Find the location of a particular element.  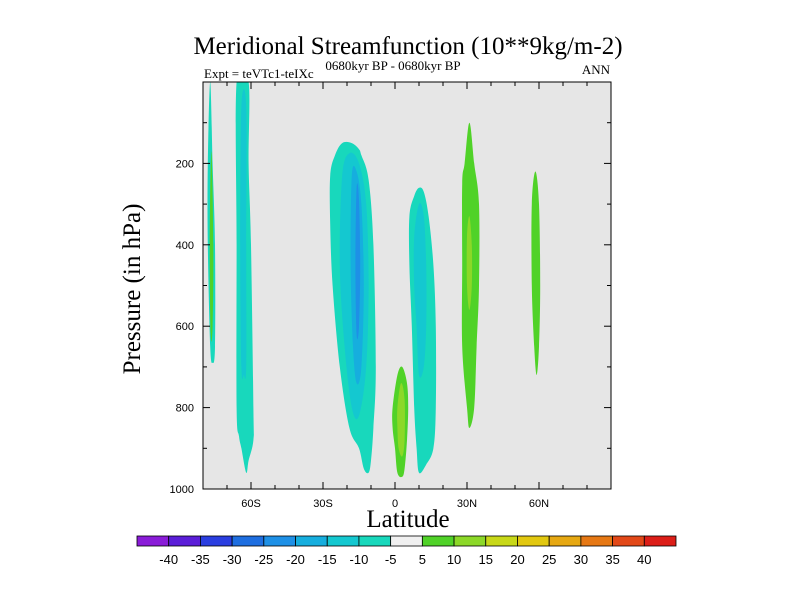

x-tick-label: 60S is located at coordinates (251, 504).